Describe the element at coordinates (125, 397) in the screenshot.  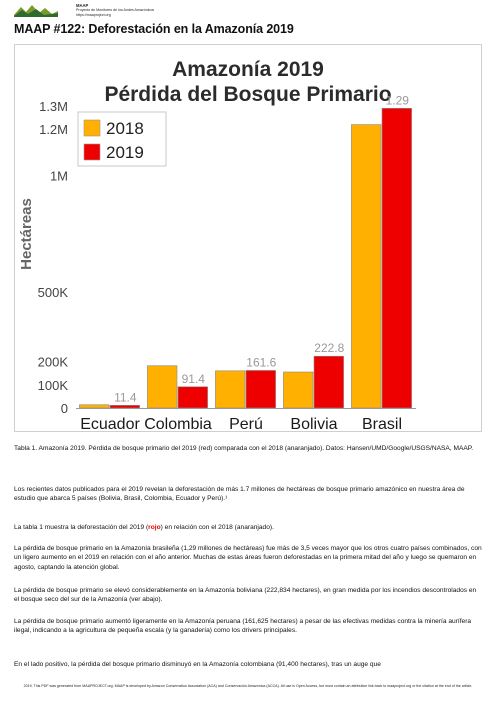
I see `data-label-ecuador: 11.4` at that location.